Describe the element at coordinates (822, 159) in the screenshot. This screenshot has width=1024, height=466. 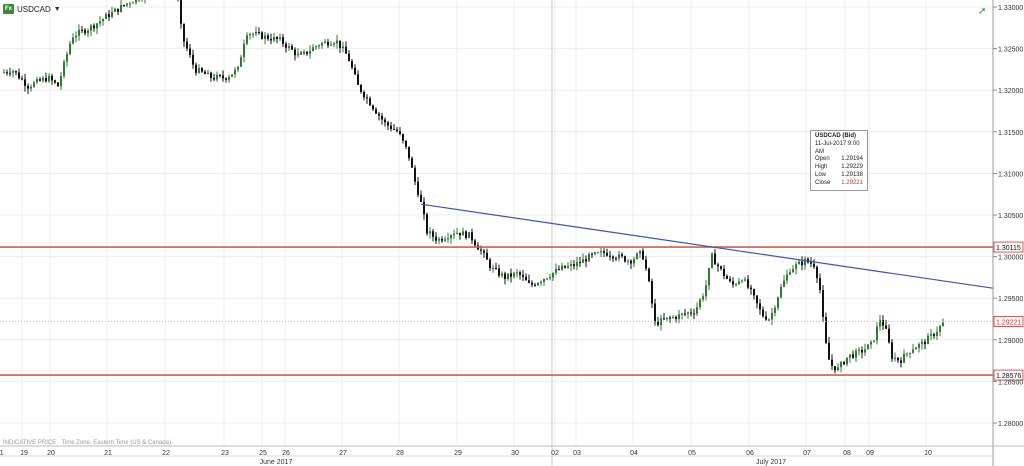
I see `ohlc-label: Open` at that location.